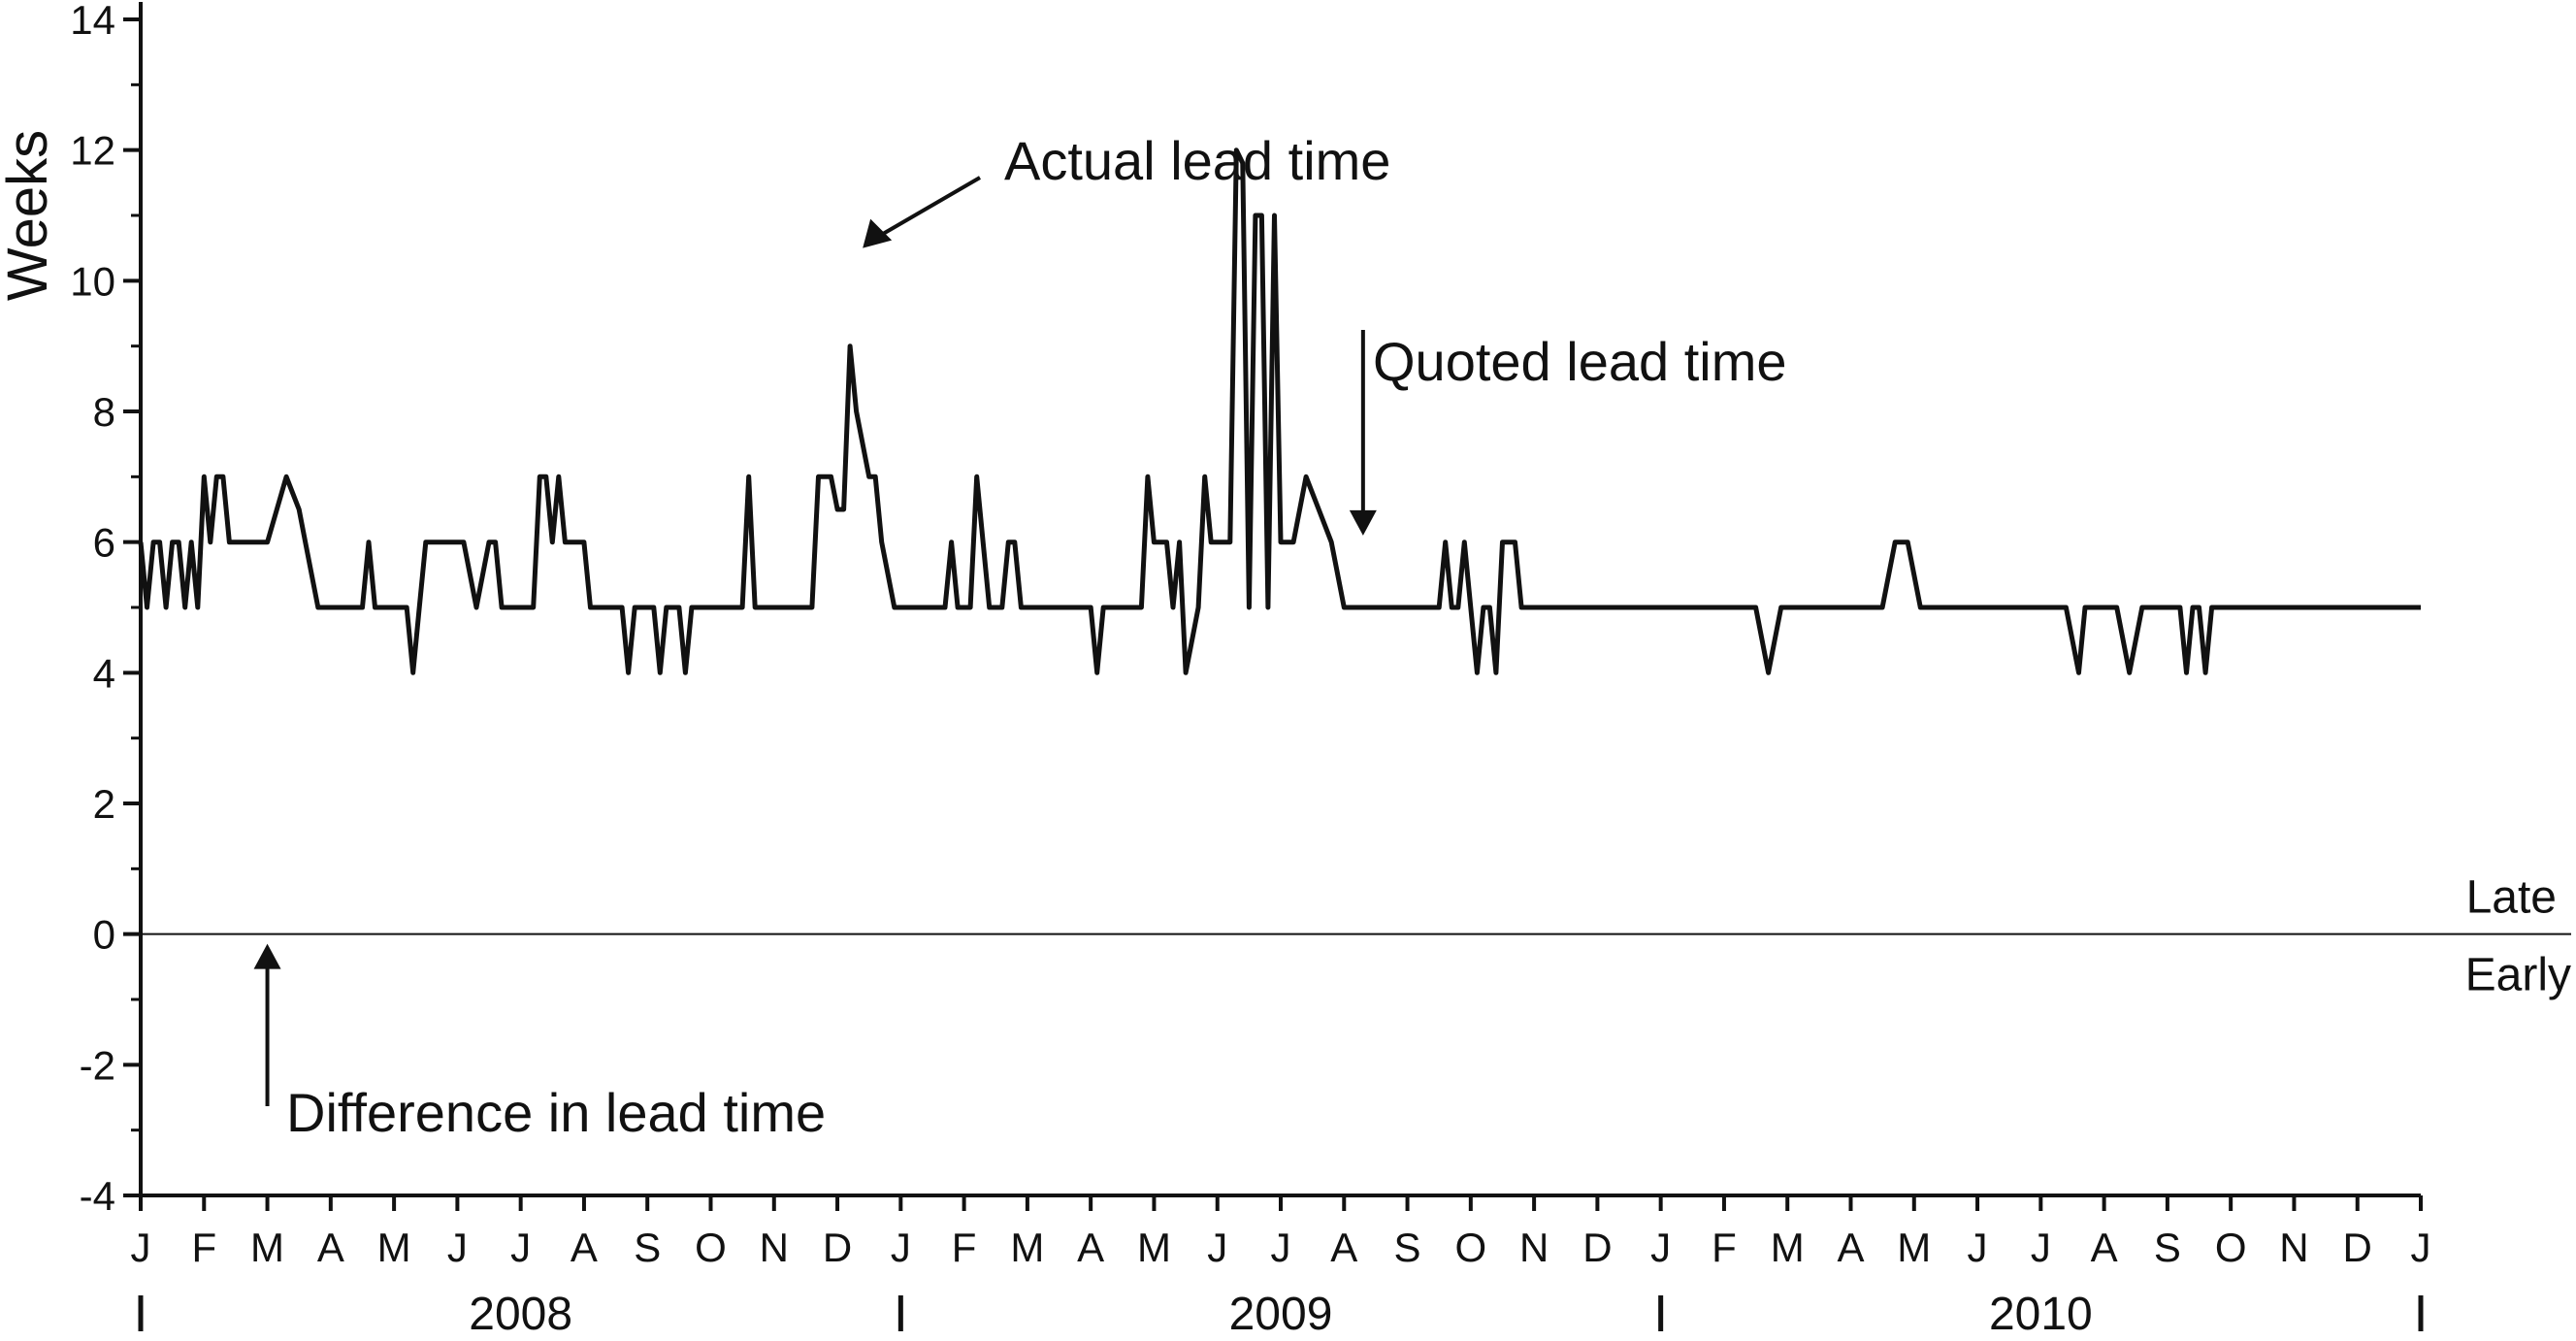  Describe the element at coordinates (2511, 898) in the screenshot. I see `late-label: Late` at that location.